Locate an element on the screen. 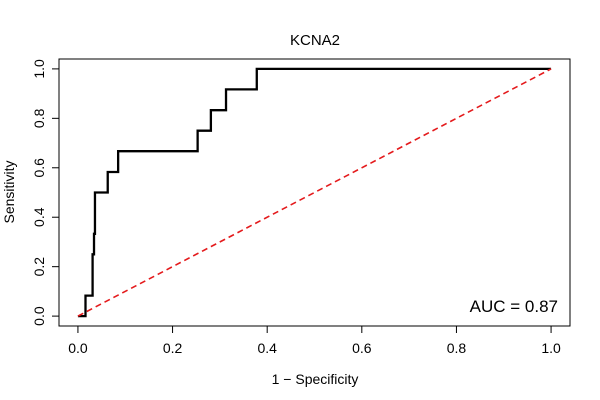 The height and width of the screenshot is (400, 600). y-tick-label-5: 1.0 is located at coordinates (39, 69).